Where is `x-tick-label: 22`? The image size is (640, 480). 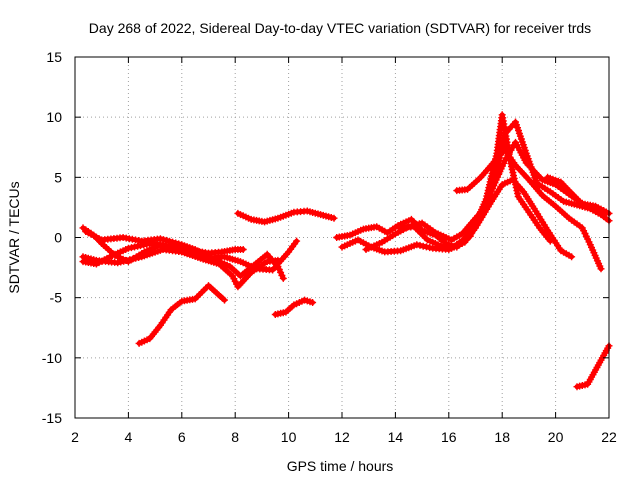
x-tick-label: 22 is located at coordinates (609, 437).